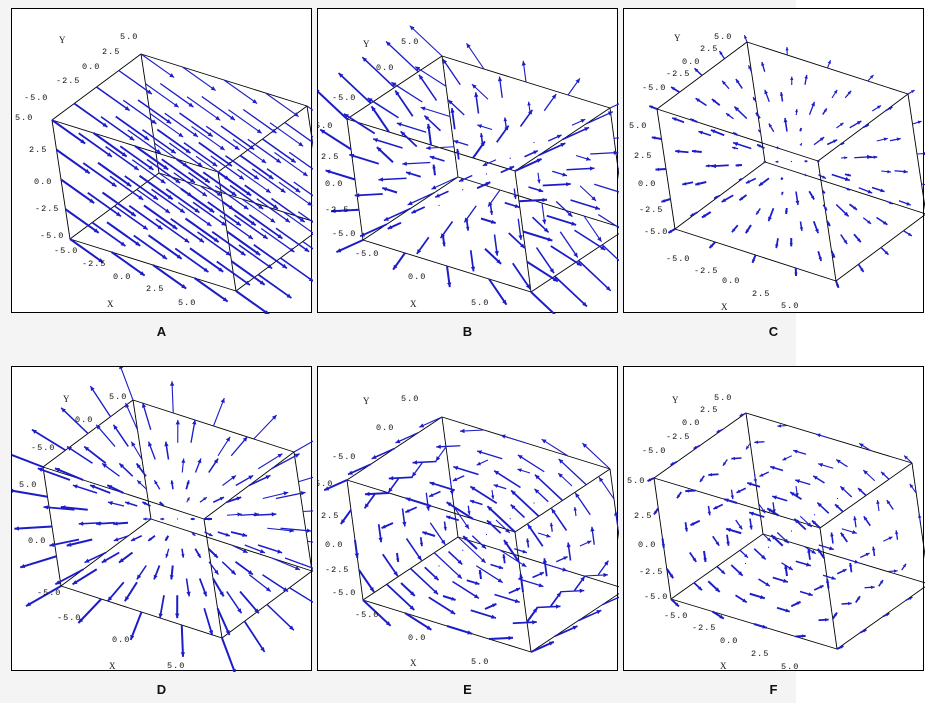 Image resolution: width=940 pixels, height=703 pixels. Describe the element at coordinates (161, 331) in the screenshot. I see `plot-caption-a: A` at that location.